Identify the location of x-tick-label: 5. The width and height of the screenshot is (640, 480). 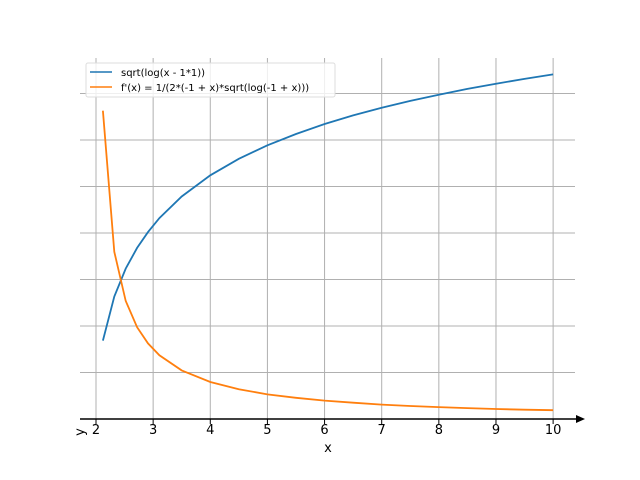
(267, 430).